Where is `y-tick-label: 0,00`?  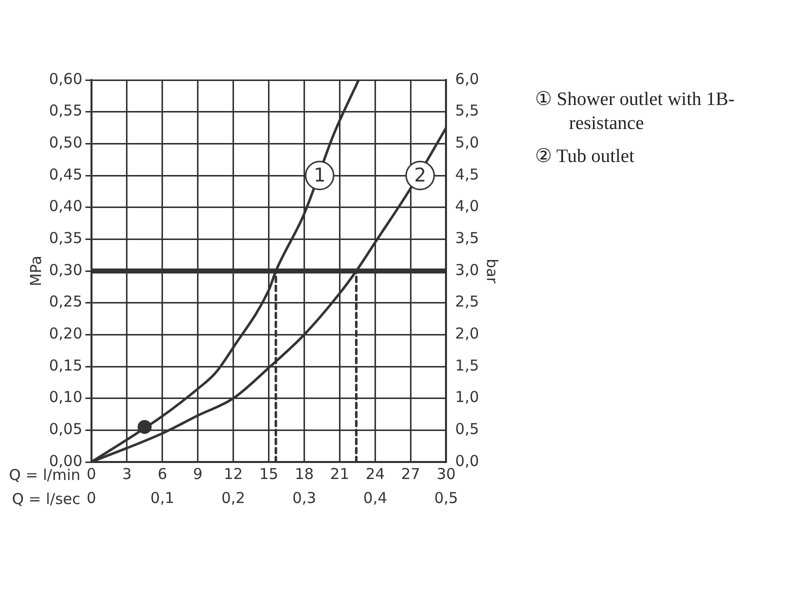
y-tick-label: 0,00 is located at coordinates (65, 461).